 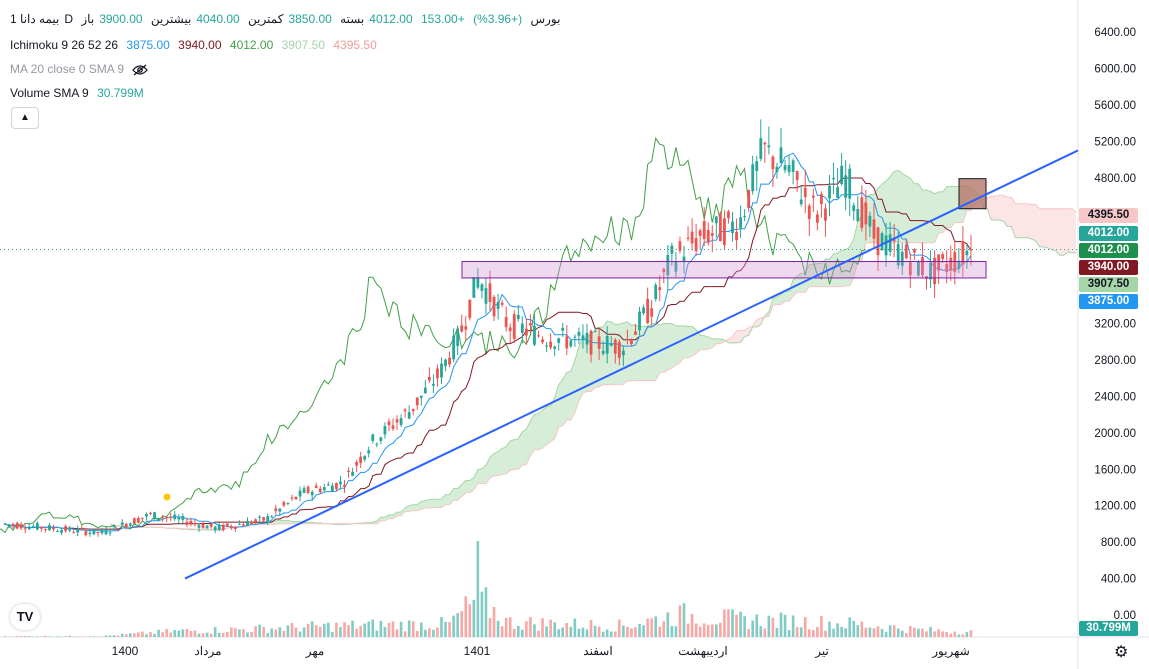 I want to click on tradingview-logo-icon: TV, so click(x=25, y=617).